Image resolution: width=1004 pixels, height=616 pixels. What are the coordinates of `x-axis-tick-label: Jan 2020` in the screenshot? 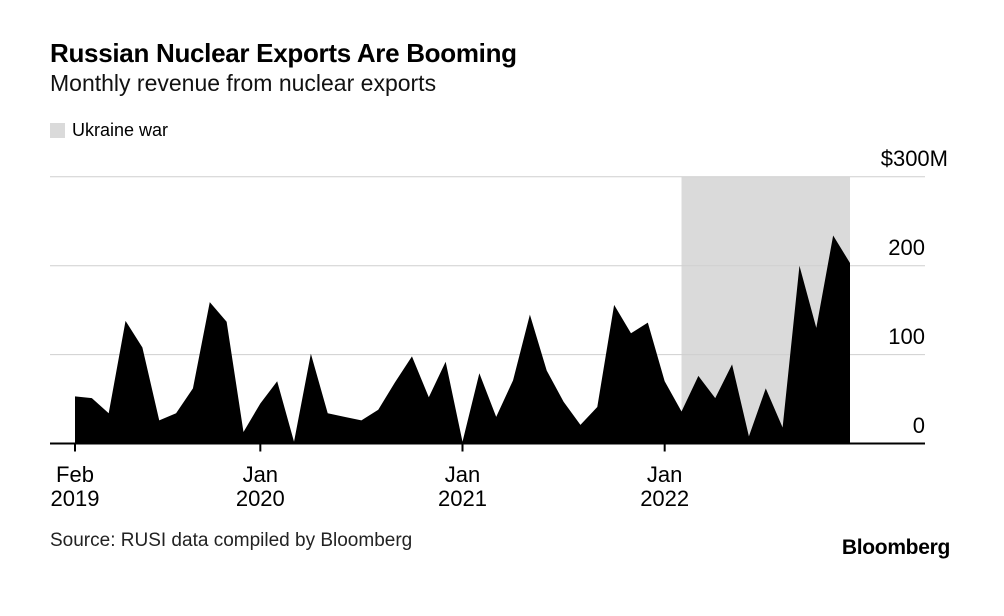 It's located at (260, 486).